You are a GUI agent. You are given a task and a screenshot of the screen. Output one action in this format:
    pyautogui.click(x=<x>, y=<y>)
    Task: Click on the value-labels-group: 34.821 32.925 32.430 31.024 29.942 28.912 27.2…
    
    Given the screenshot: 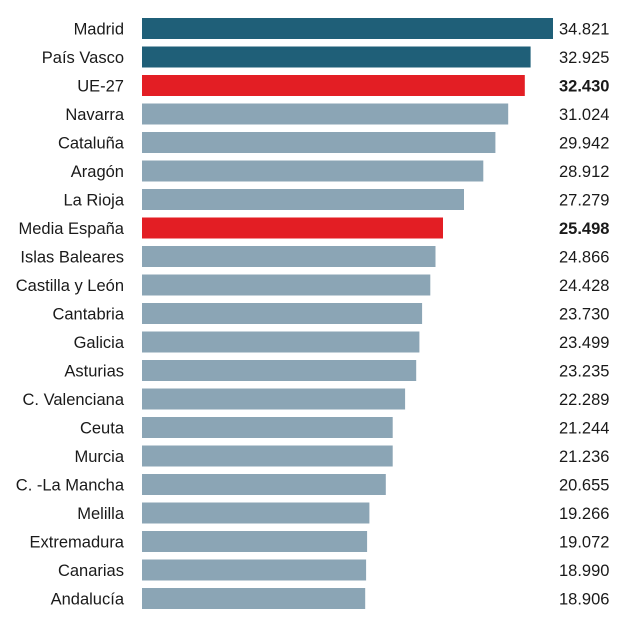 What is the action you would take?
    pyautogui.click(x=584, y=315)
    